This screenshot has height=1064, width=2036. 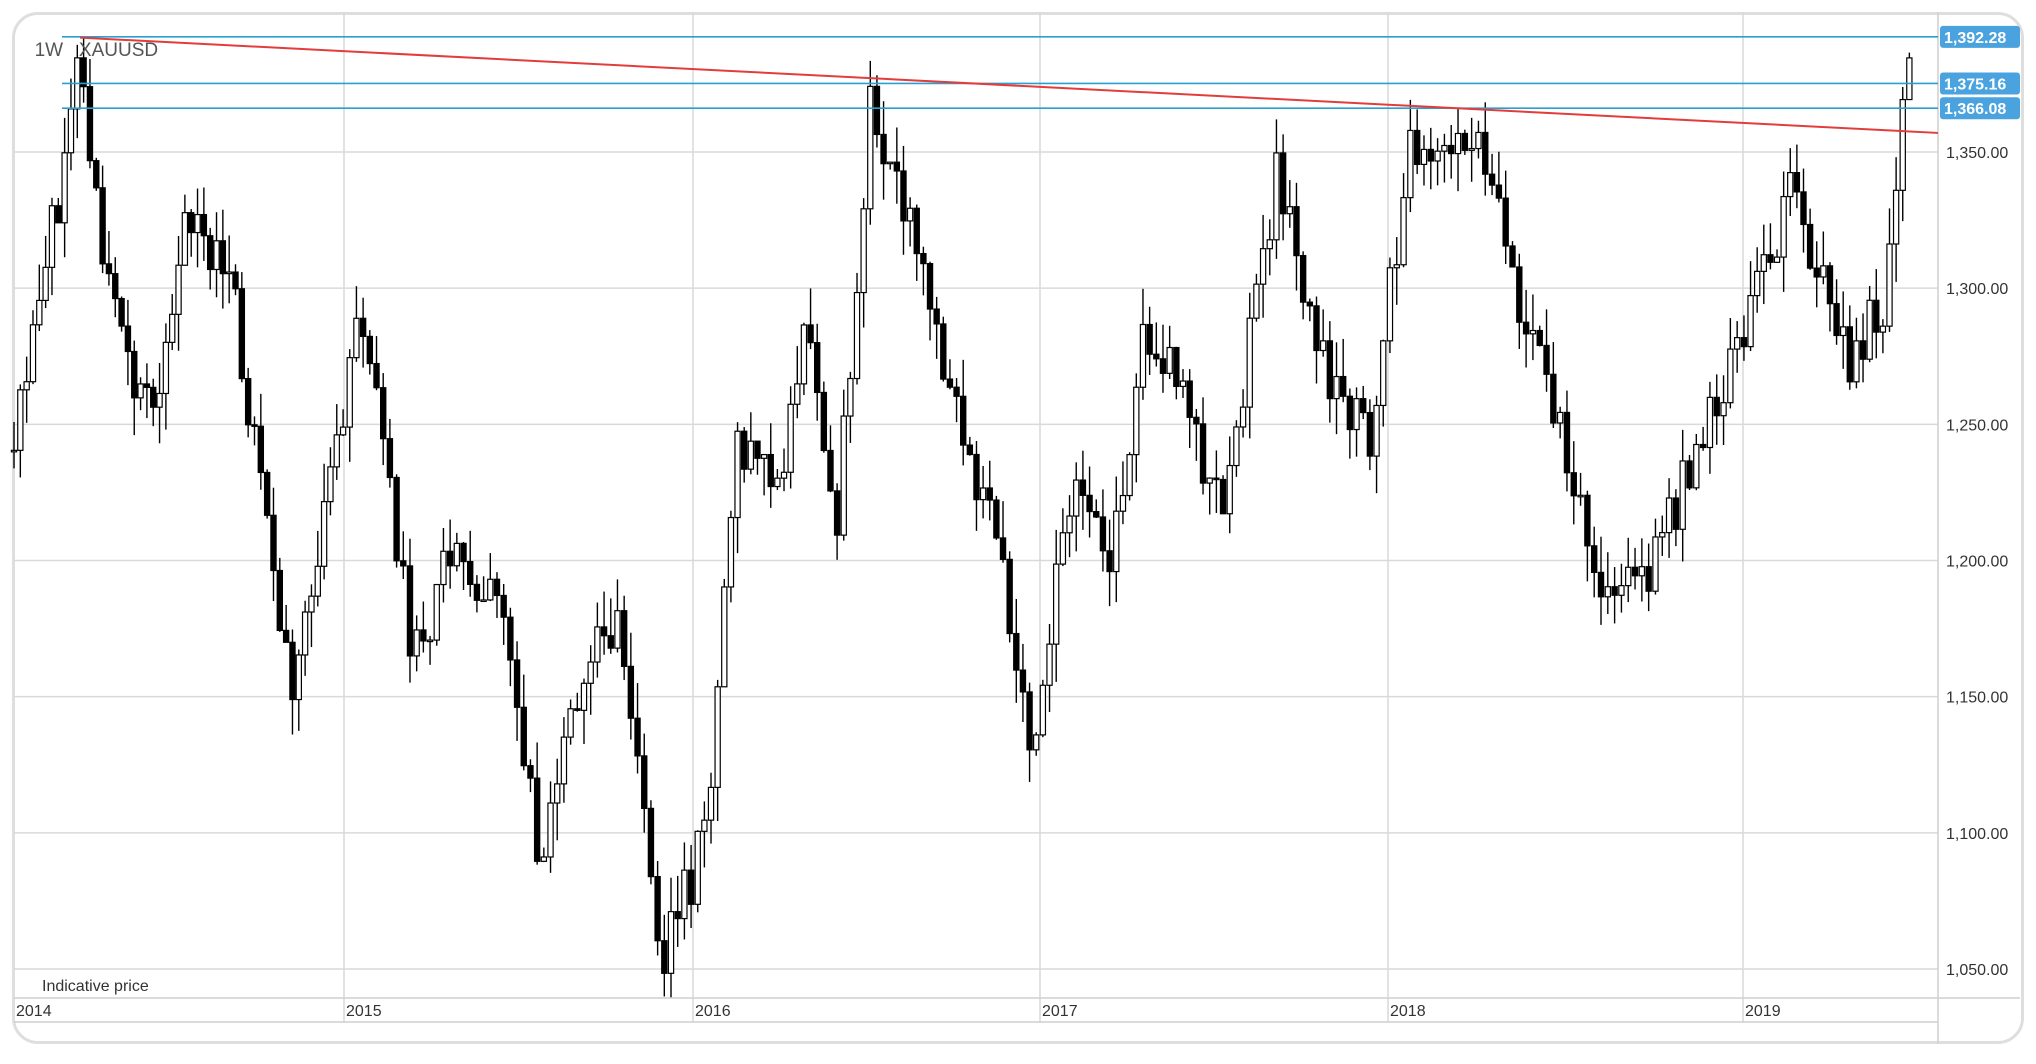 I want to click on x-tick-label: 2015, so click(x=364, y=1011).